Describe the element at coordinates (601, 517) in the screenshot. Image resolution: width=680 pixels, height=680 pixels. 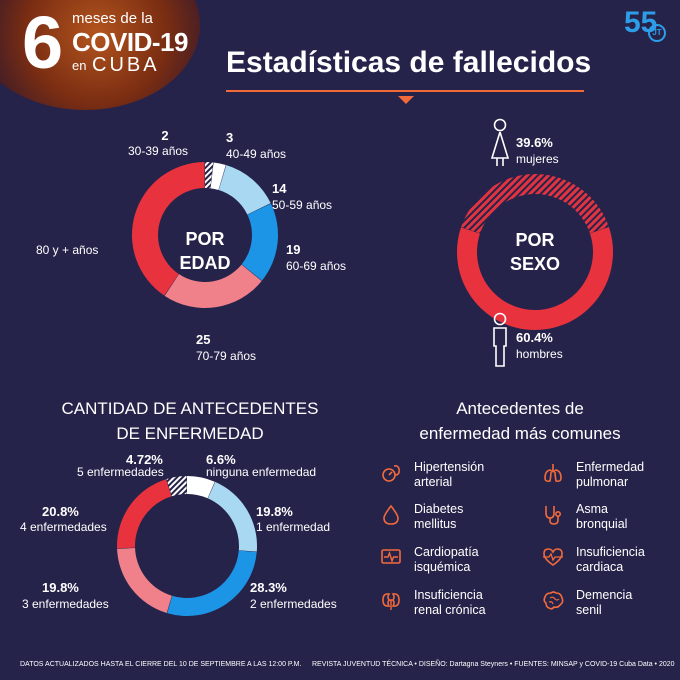
I see `condition-asma: Asma bronquial` at that location.